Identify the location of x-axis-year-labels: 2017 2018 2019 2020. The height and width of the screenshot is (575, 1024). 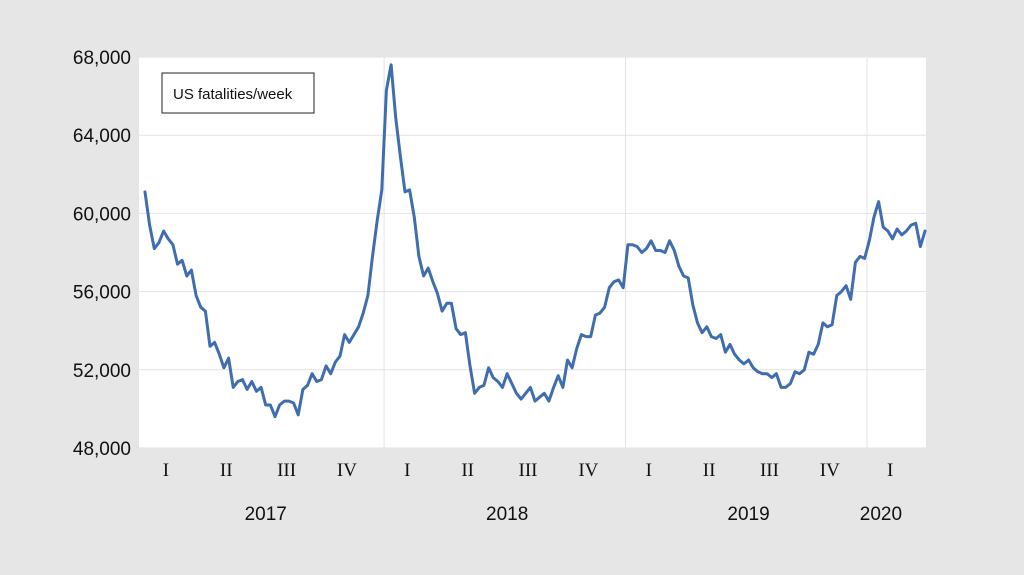
(573, 514).